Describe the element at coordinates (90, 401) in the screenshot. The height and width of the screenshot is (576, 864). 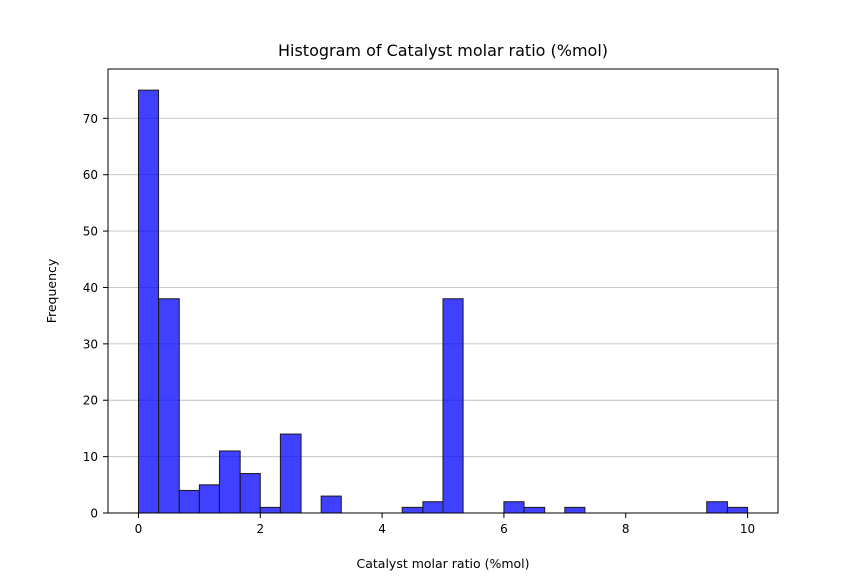
I see `y-tick-label: 20` at that location.